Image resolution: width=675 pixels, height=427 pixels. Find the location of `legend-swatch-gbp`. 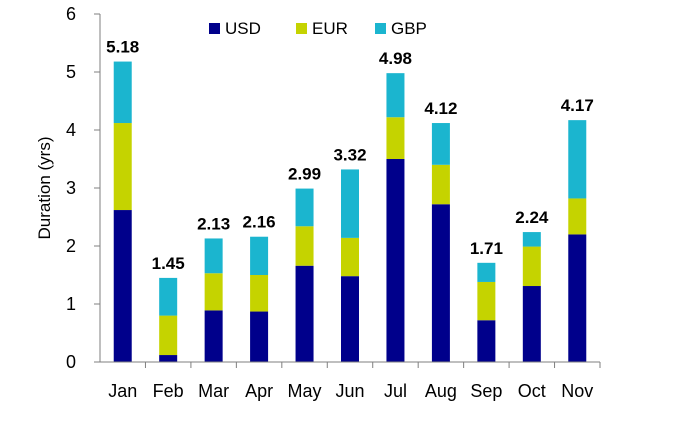

legend-swatch-gbp is located at coordinates (380, 28).